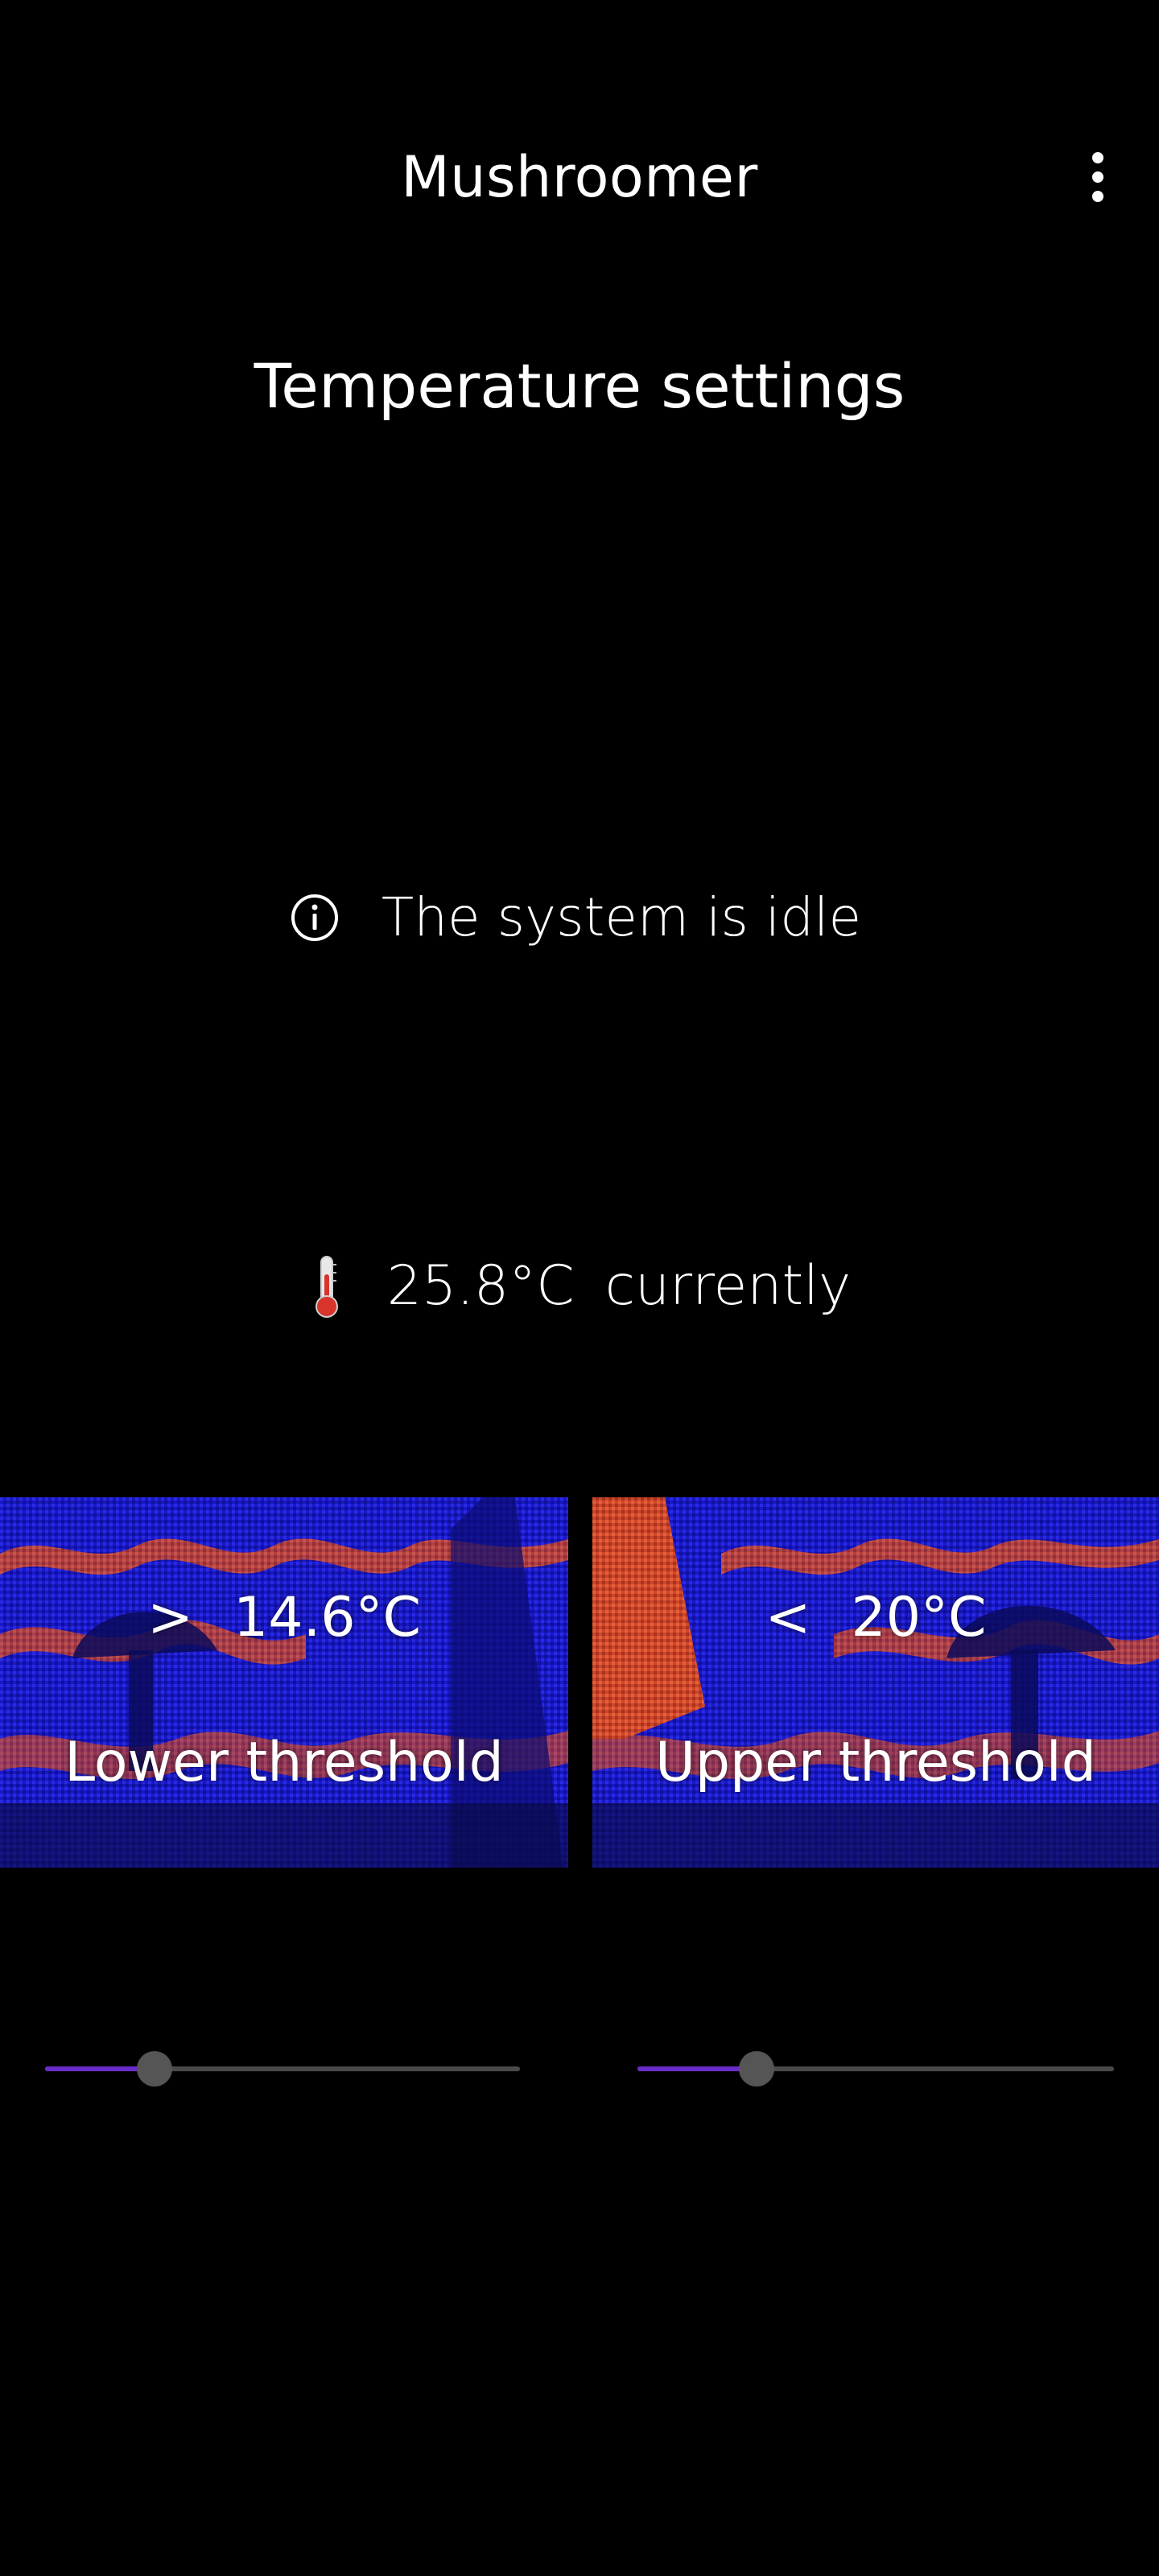 The image size is (1159, 2576). What do you see at coordinates (621, 917) in the screenshot?
I see `status-text: The system is idle` at bounding box center [621, 917].